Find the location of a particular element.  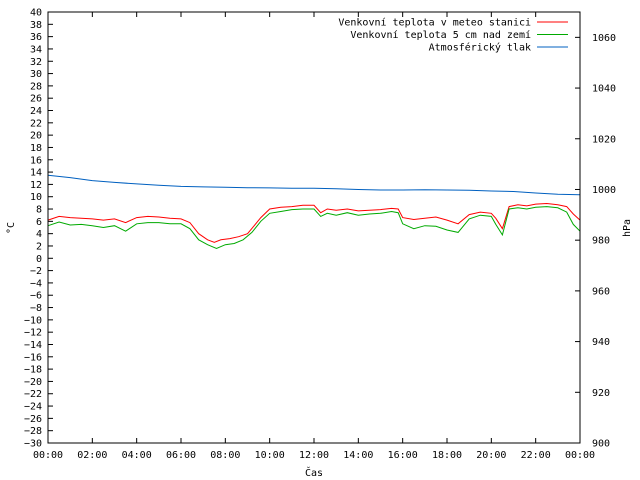

y-right-axis-label: hPa is located at coordinates (627, 228).